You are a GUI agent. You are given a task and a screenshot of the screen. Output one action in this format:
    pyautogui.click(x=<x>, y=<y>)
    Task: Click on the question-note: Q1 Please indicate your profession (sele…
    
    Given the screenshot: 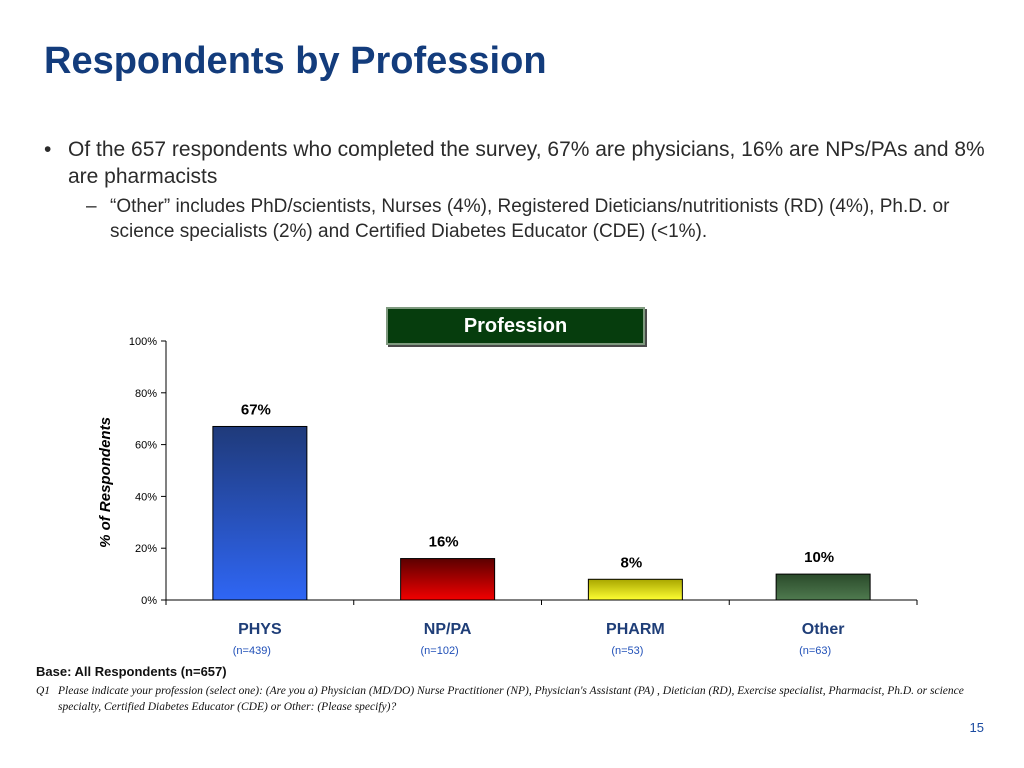 What is the action you would take?
    pyautogui.click(x=501, y=699)
    